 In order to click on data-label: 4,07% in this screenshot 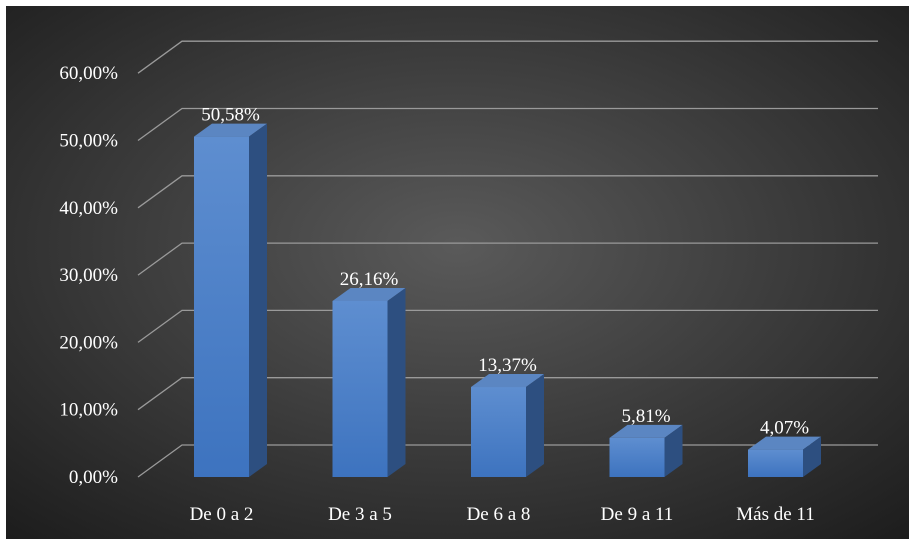, I will do `click(784, 428)`.